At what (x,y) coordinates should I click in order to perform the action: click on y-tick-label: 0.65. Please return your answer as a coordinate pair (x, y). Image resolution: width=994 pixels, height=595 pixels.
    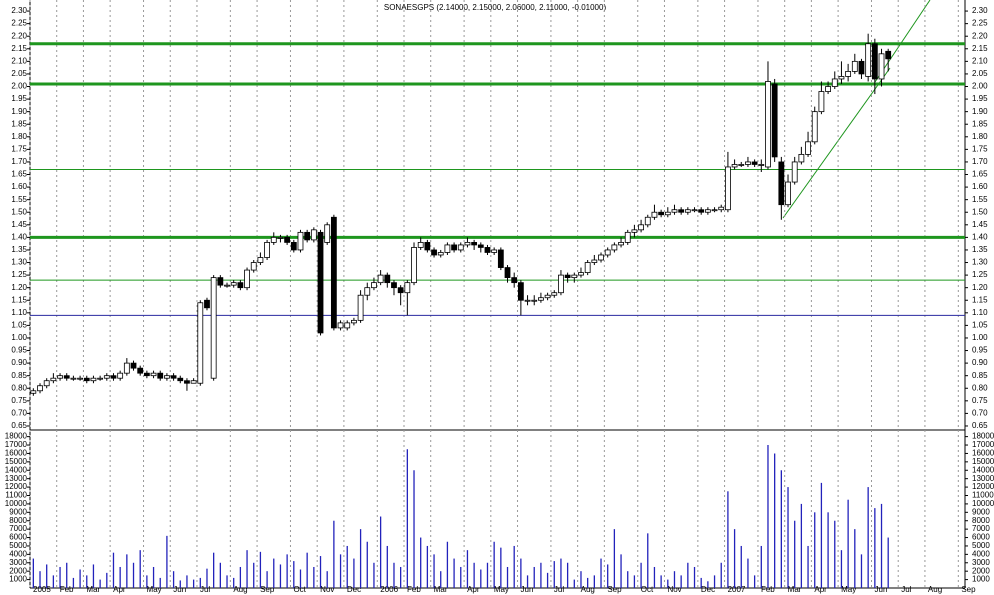
    Looking at the image, I should click on (980, 425).